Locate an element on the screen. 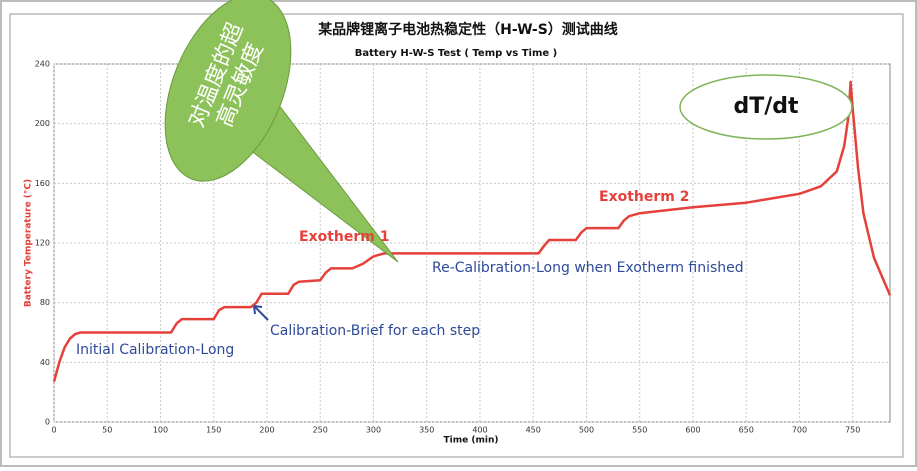  y-tick-label: 200 is located at coordinates (42, 123).